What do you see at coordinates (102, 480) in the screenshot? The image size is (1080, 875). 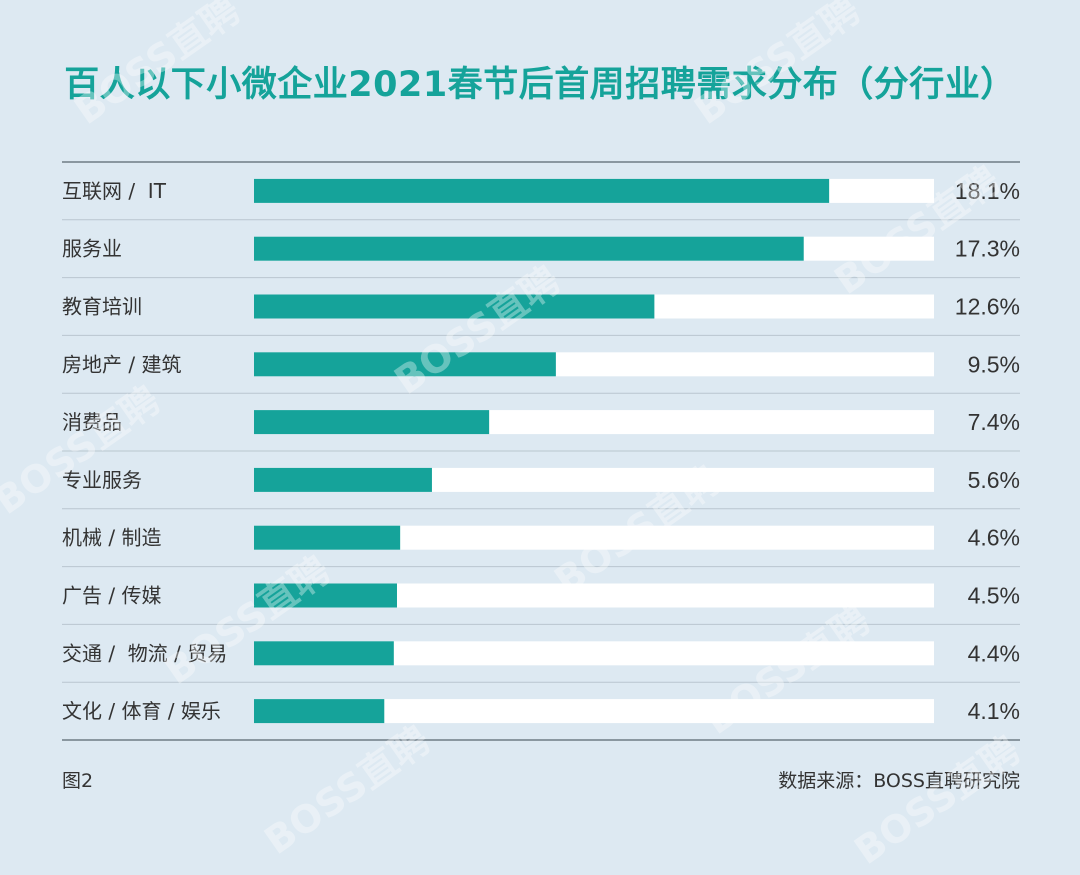 I see `category-label: 专业服务` at bounding box center [102, 480].